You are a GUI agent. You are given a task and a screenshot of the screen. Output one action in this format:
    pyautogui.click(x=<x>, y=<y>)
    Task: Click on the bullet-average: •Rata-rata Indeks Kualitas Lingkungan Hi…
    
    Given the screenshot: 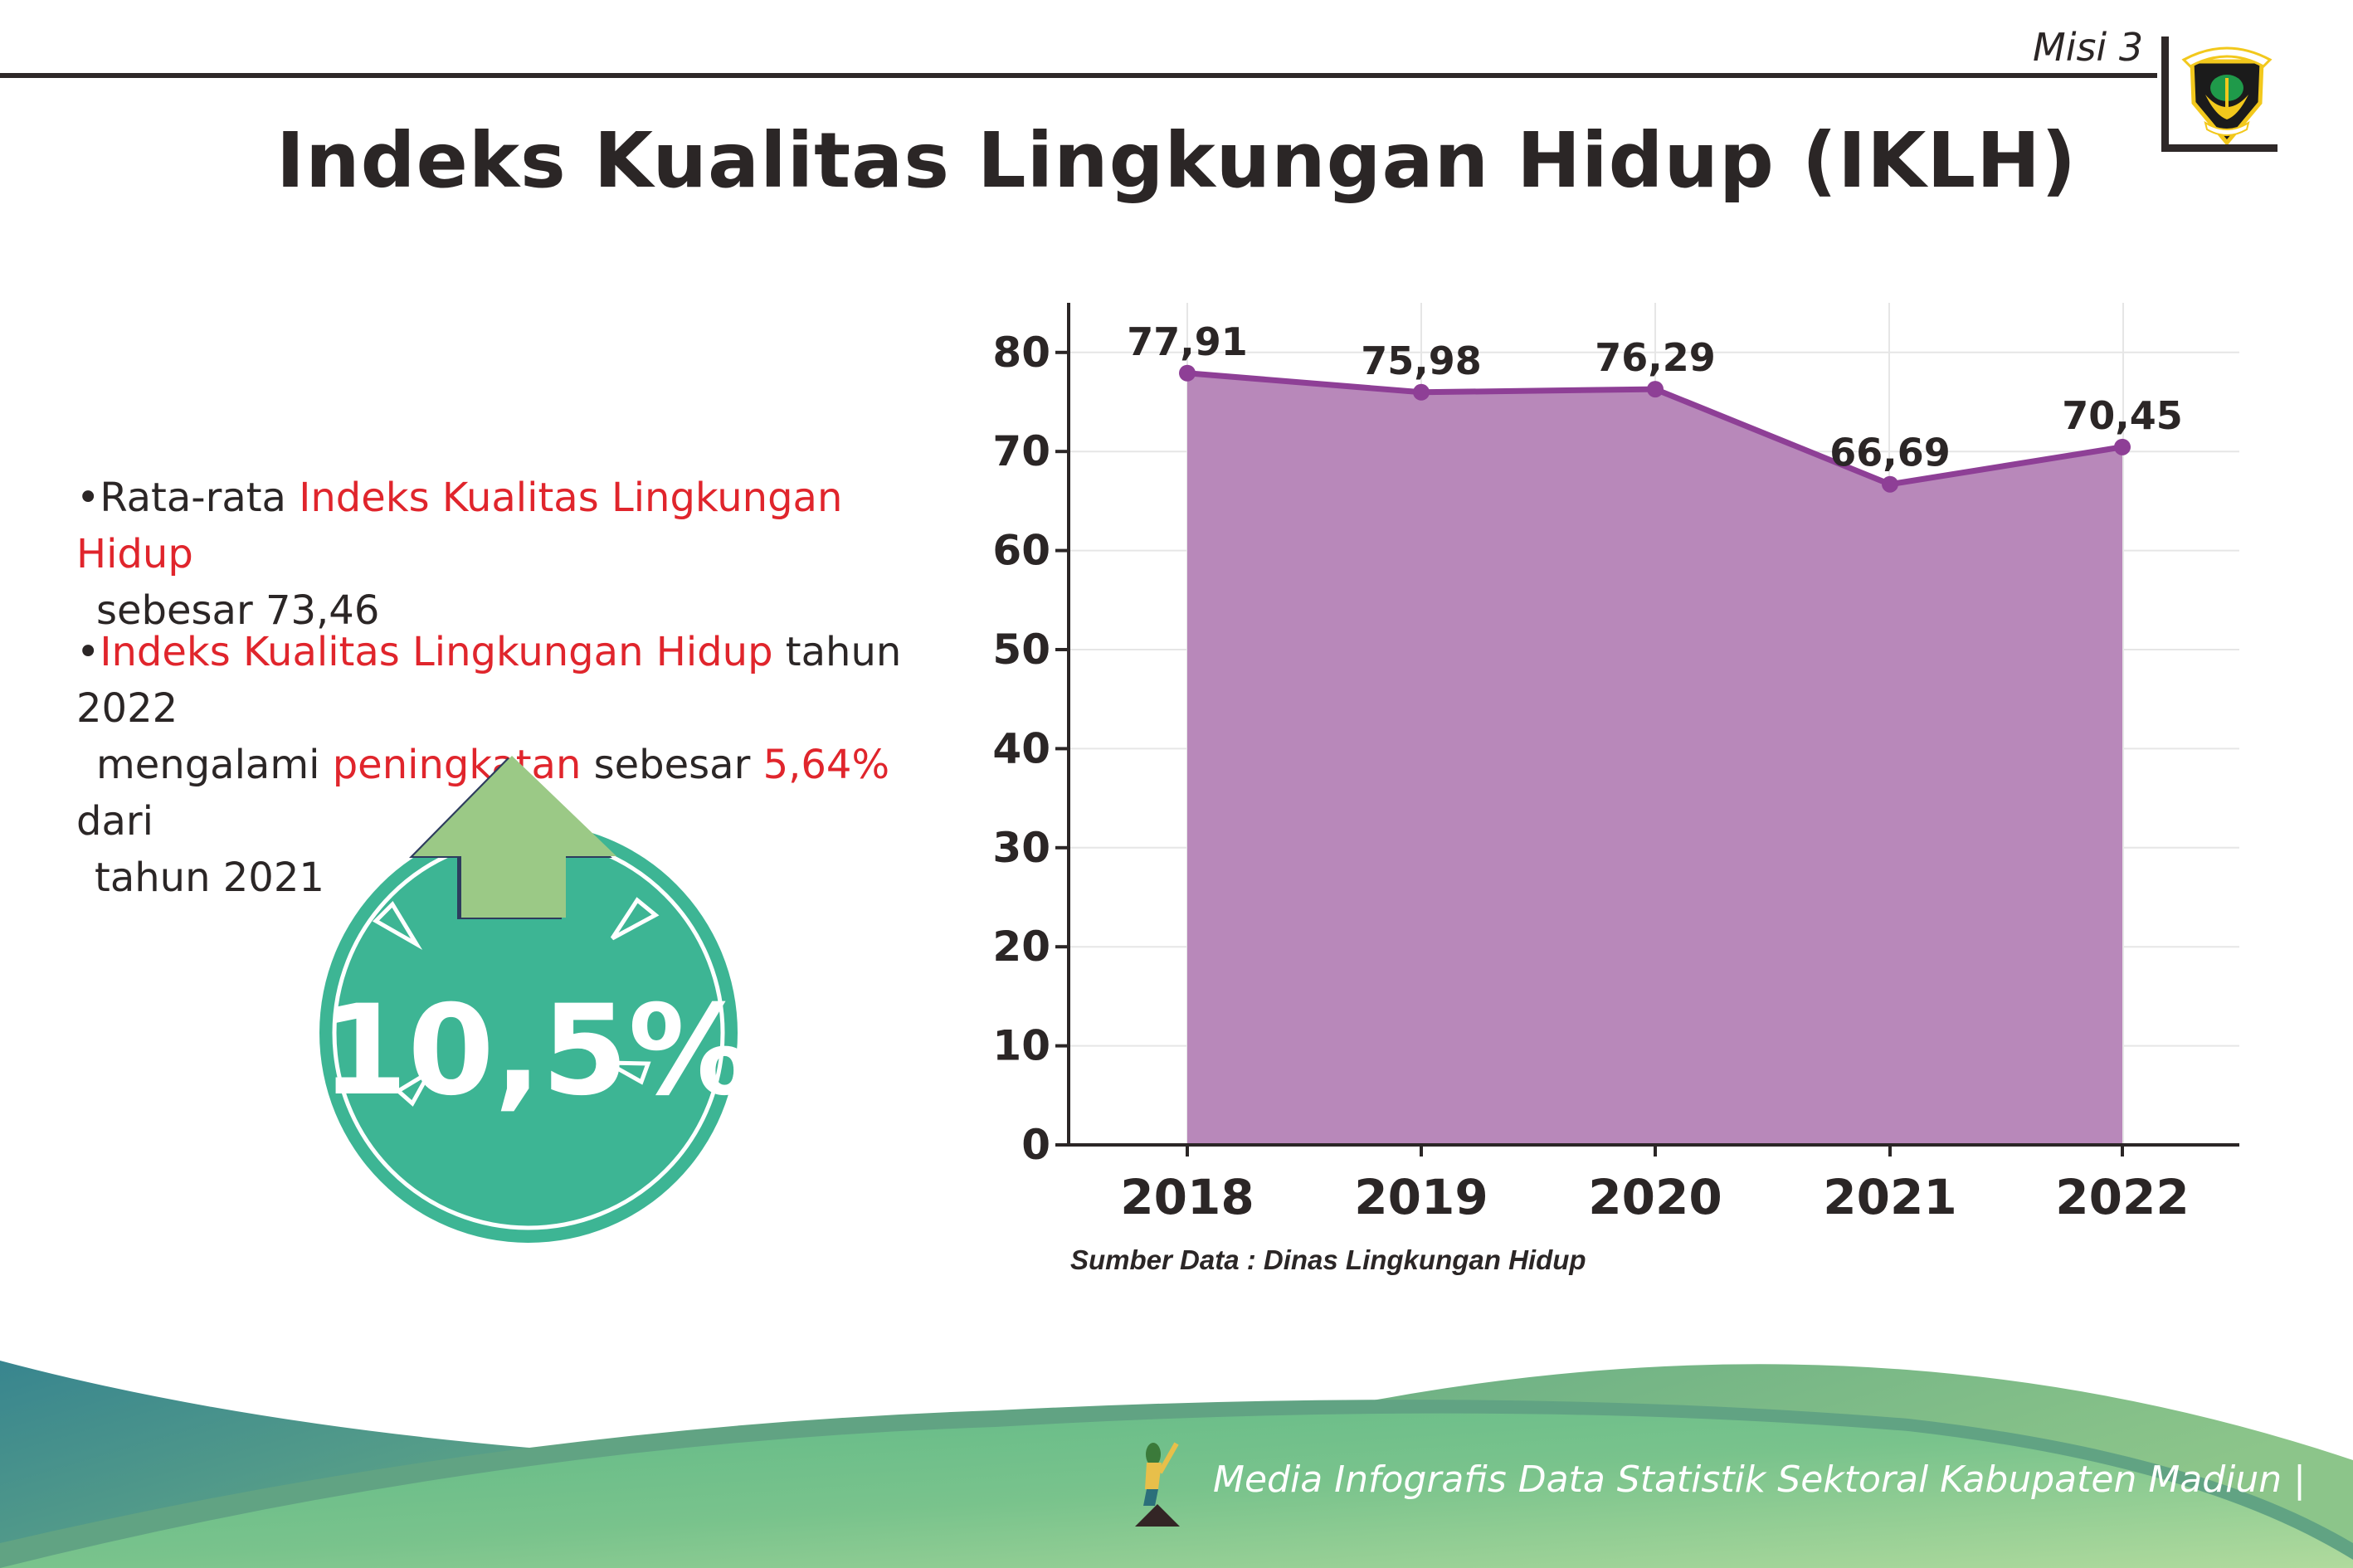 What is the action you would take?
    pyautogui.click(x=512, y=554)
    